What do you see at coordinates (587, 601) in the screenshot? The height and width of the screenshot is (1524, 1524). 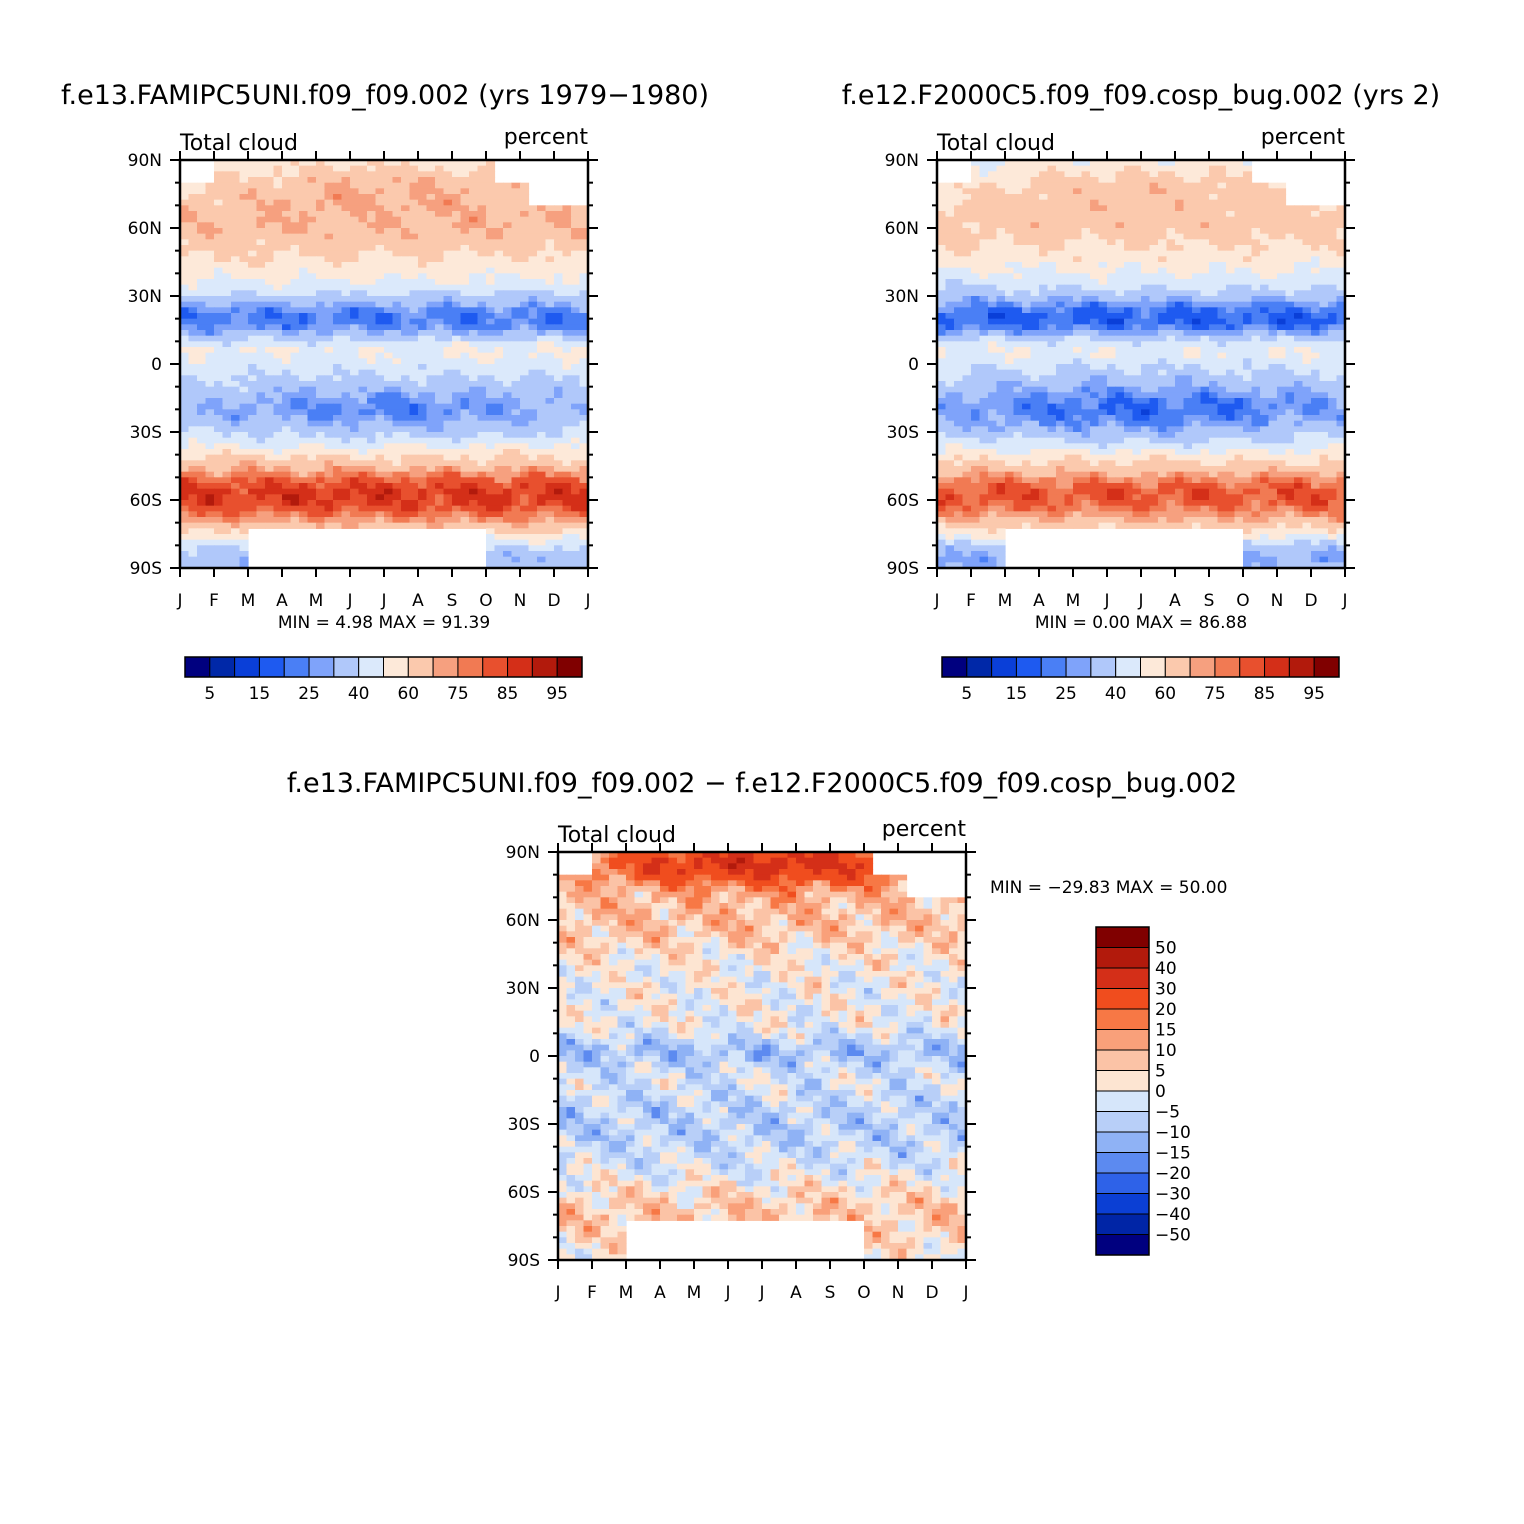 I see `x-tick-label: J` at bounding box center [587, 601].